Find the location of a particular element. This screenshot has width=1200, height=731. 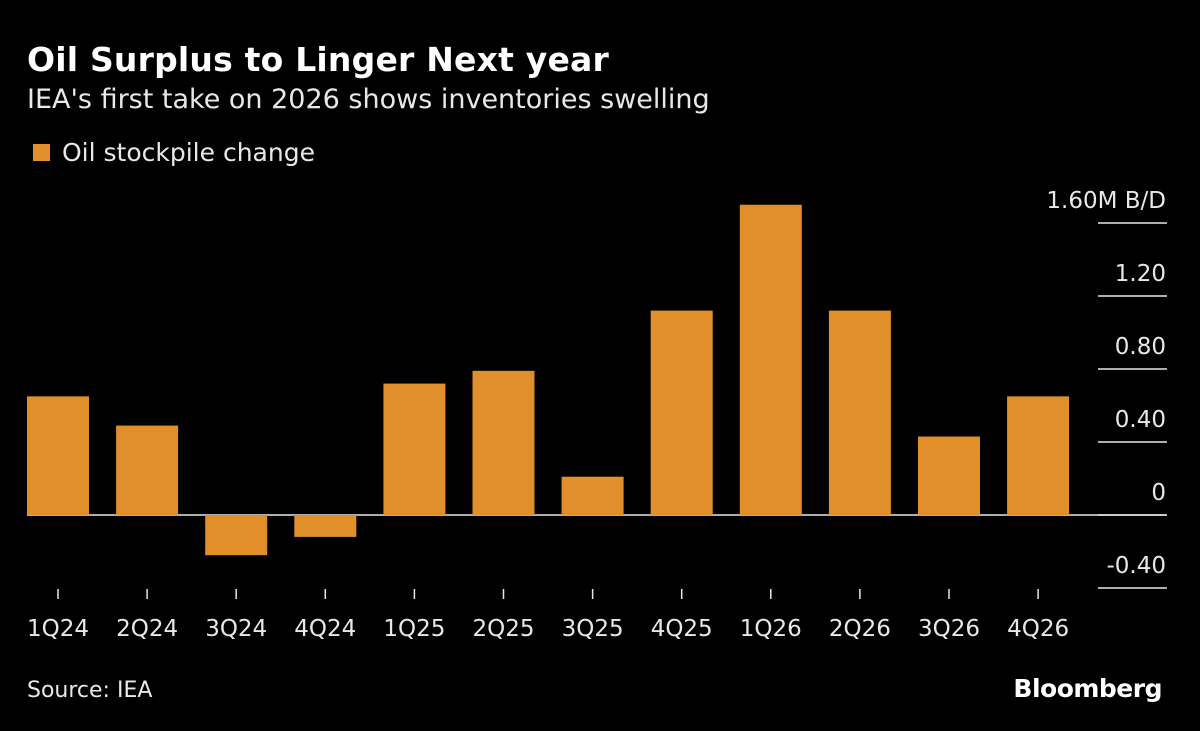

bar-4q26 is located at coordinates (1038, 455).